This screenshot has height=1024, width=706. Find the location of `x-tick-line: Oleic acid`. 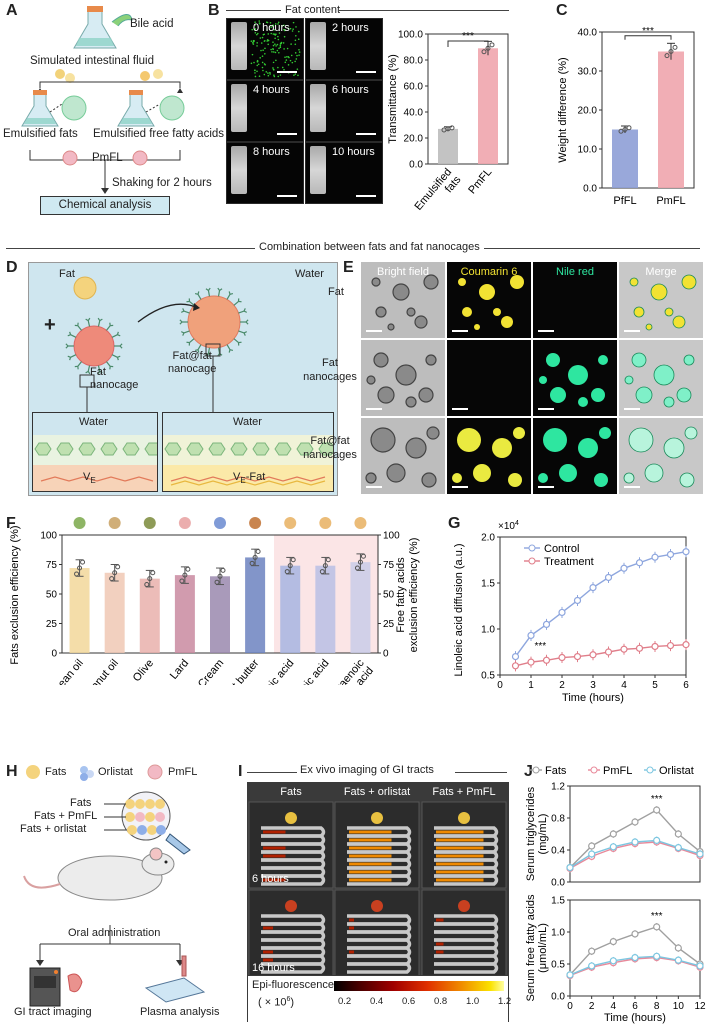

x-tick-line: Oleic acid is located at coordinates (276, 671).